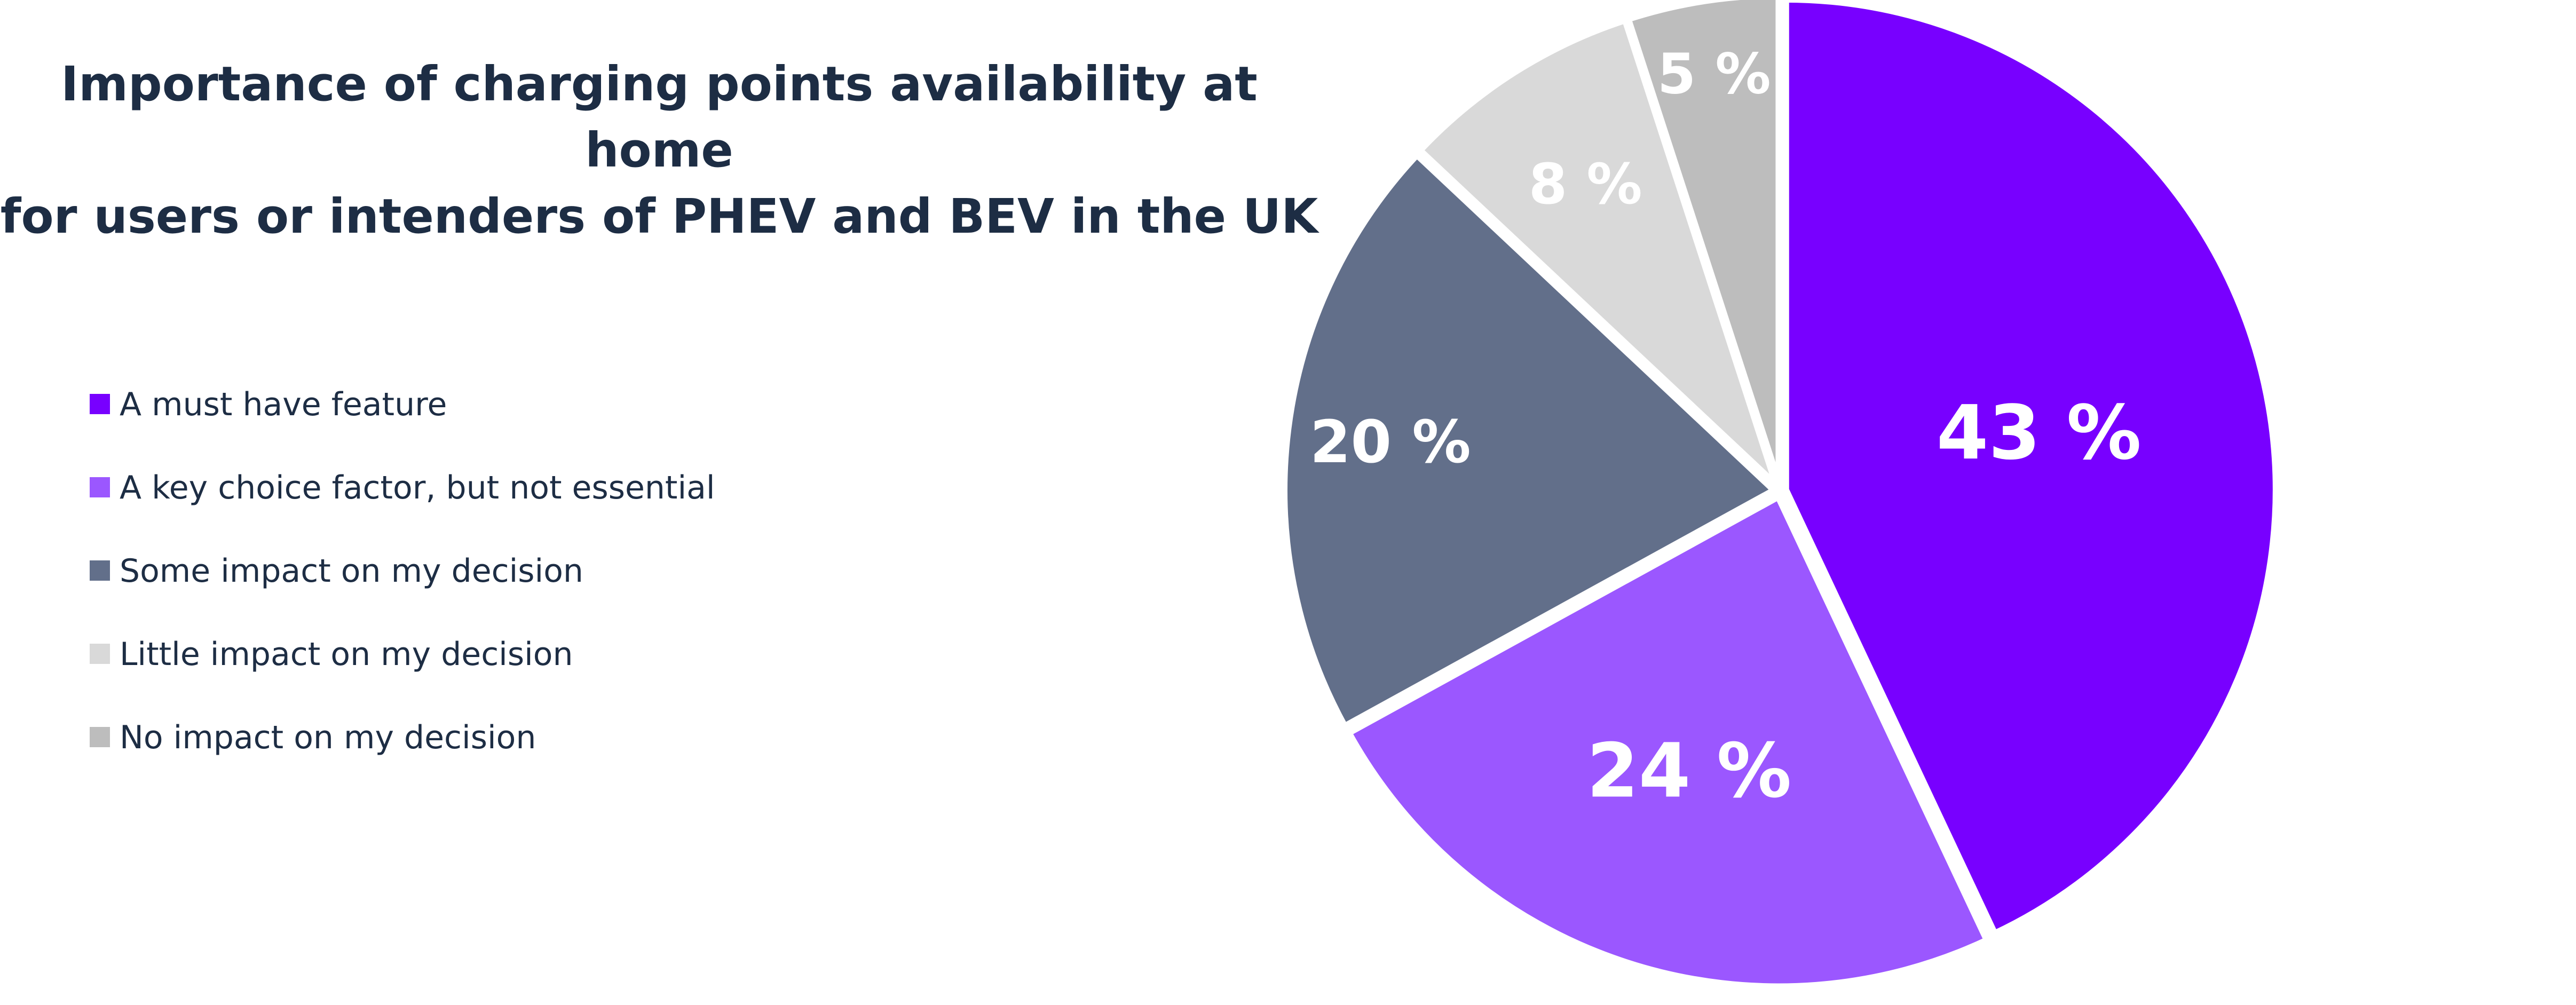 This screenshot has height=1005, width=2576. I want to click on slice-value-label: 24 %, so click(1689, 771).